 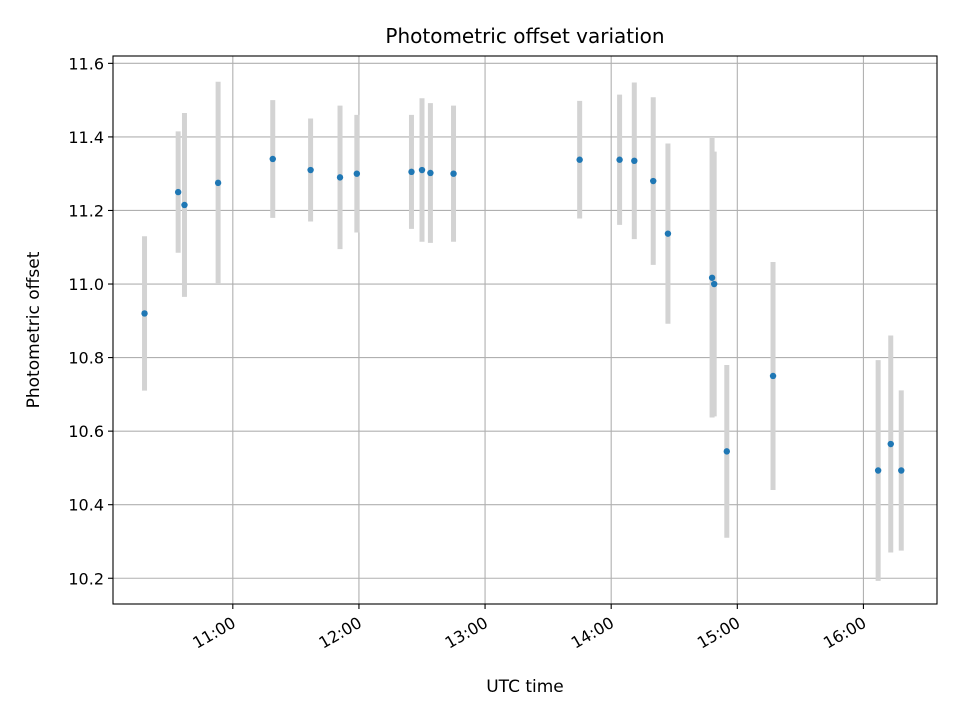 I want to click on x-tick-label: 12:00, so click(x=340, y=633).